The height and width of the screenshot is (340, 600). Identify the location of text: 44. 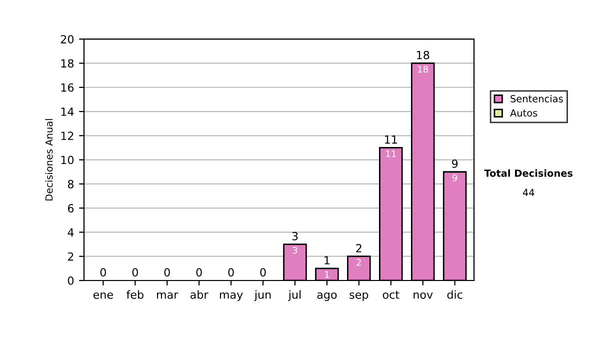
(528, 192).